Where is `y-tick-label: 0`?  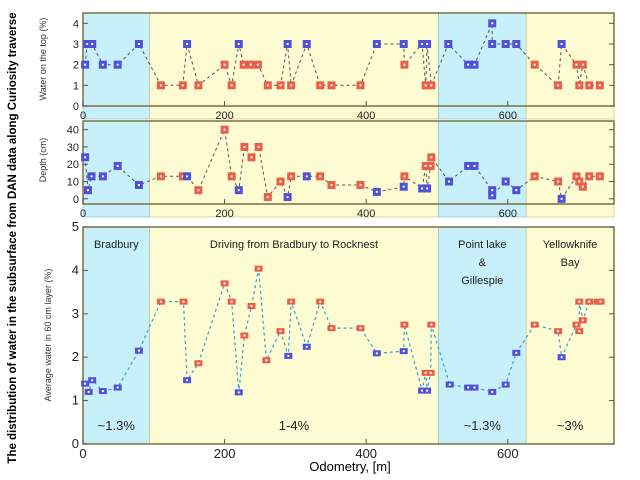
y-tick-label: 0 is located at coordinates (75, 443).